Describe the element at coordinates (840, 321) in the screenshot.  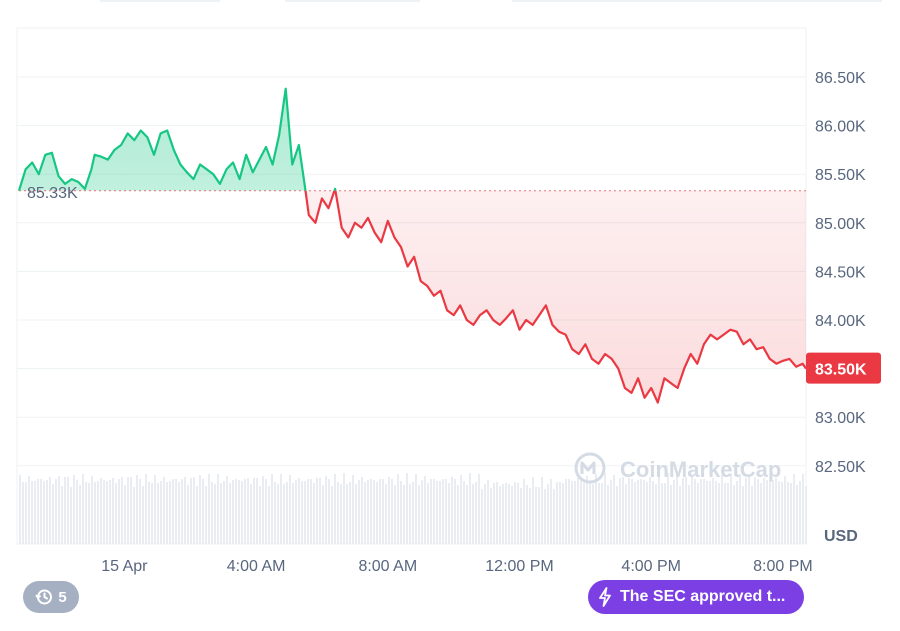
I see `y-tick-label: 84.00K` at that location.